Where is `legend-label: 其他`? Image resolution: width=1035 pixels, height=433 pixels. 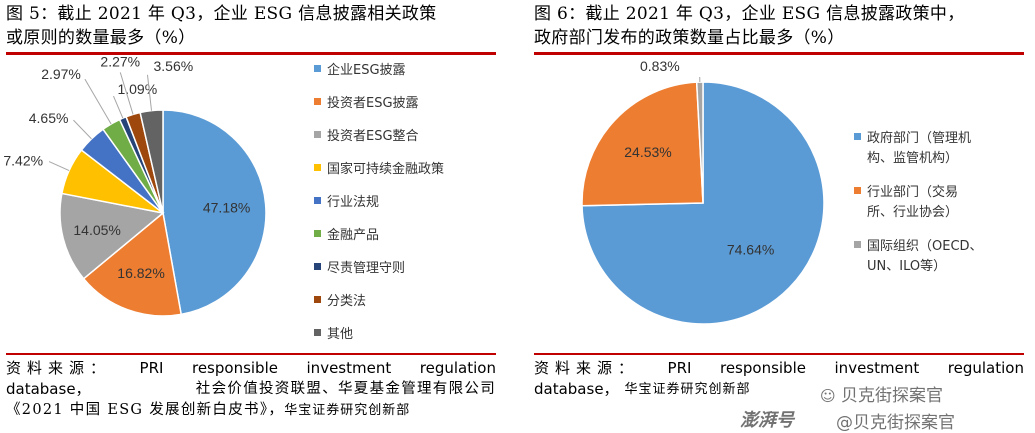 legend-label: 其他 is located at coordinates (340, 334).